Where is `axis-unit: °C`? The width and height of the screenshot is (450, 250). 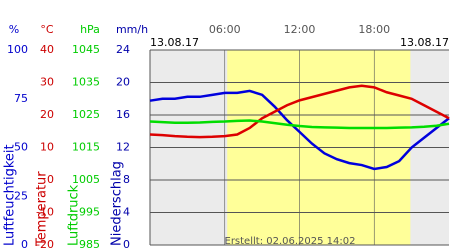
axis-unit: °C is located at coordinates (47, 29).